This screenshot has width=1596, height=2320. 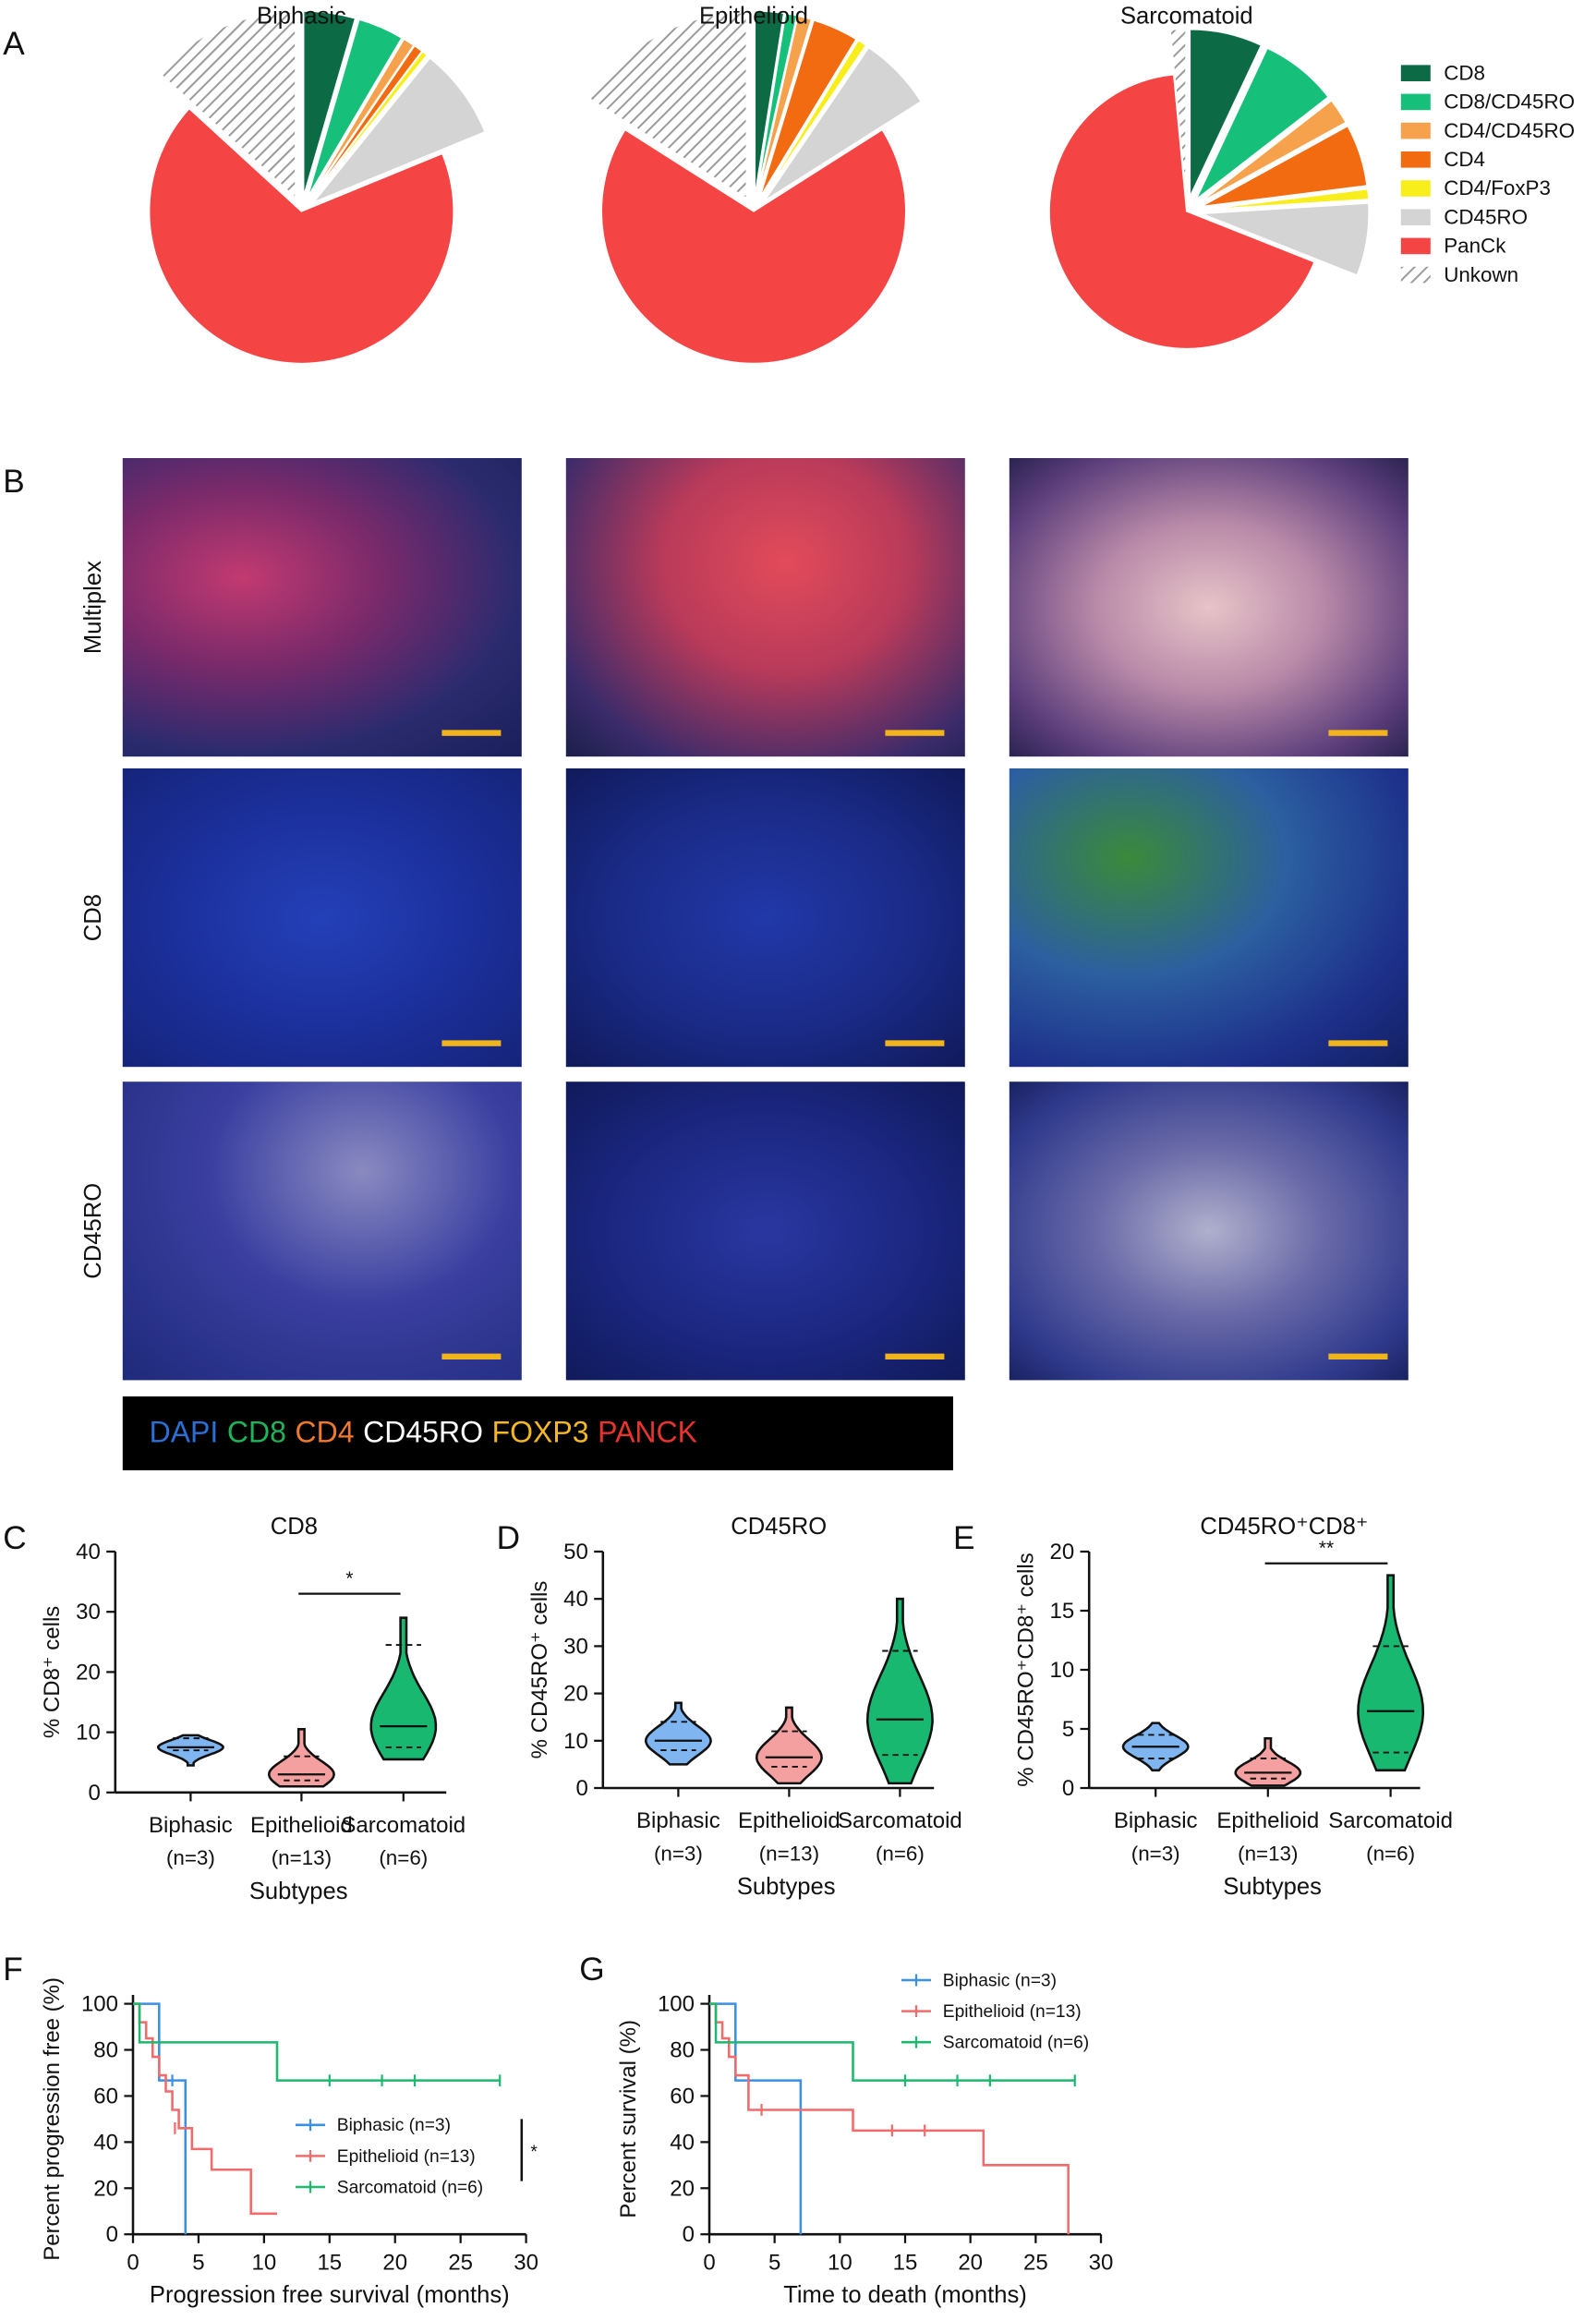 I want to click on km-legend-label: Sarcomatoid (n=6), so click(x=410, y=2187).